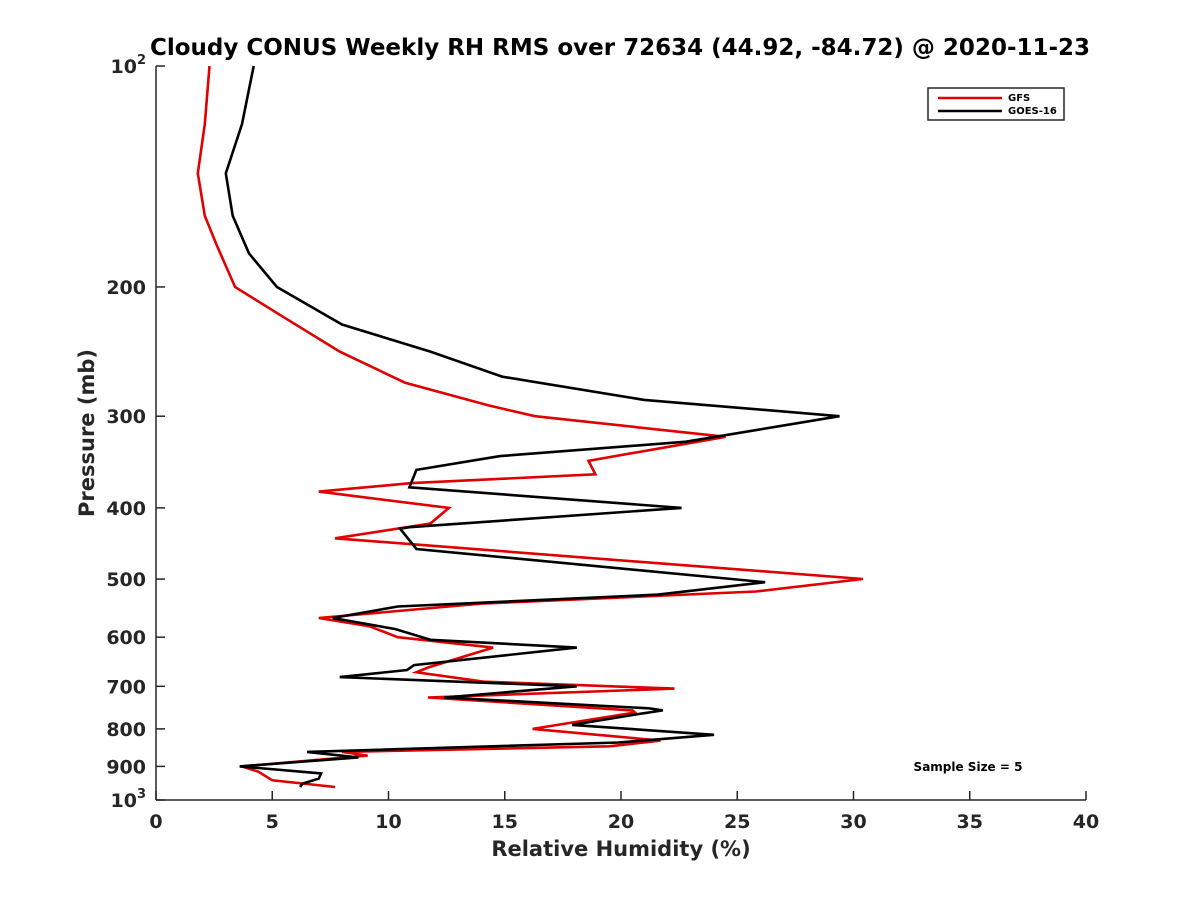 The image size is (1200, 900). What do you see at coordinates (155, 822) in the screenshot?
I see `x-tick-label: 0` at bounding box center [155, 822].